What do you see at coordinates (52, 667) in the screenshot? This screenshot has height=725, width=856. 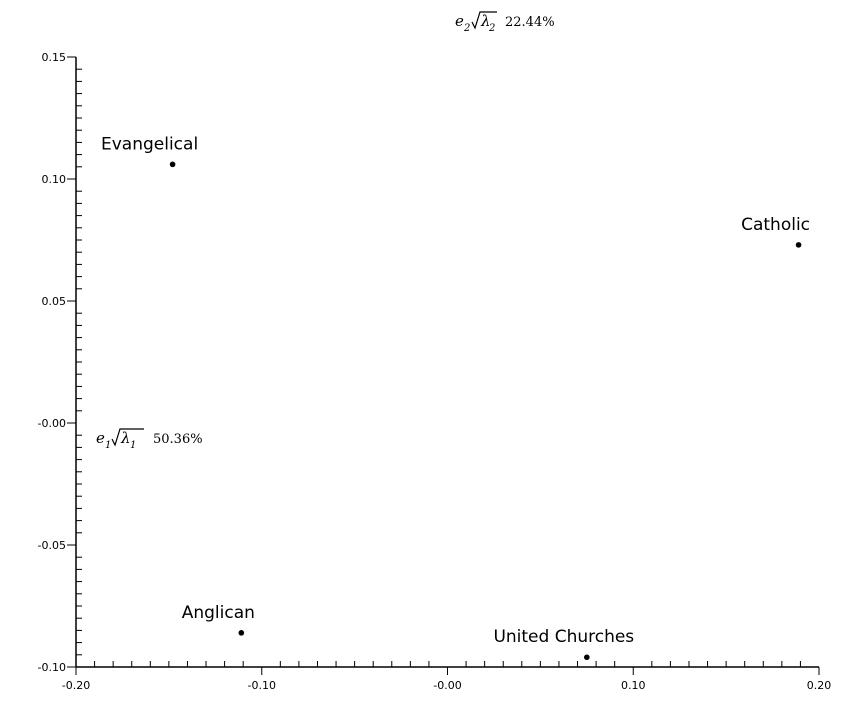 I see `y-tick-label: -0.10` at bounding box center [52, 667].